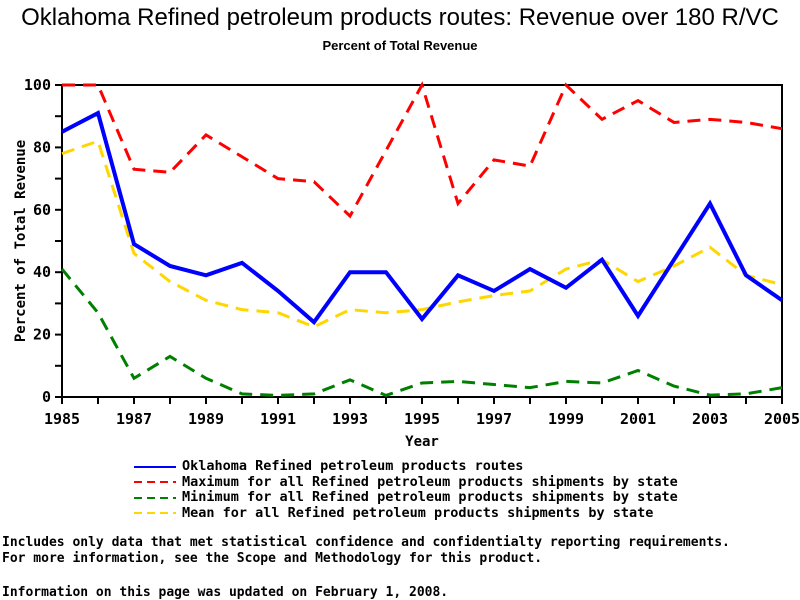 The image size is (800, 600). I want to click on x-tick-label: 1989, so click(206, 419).